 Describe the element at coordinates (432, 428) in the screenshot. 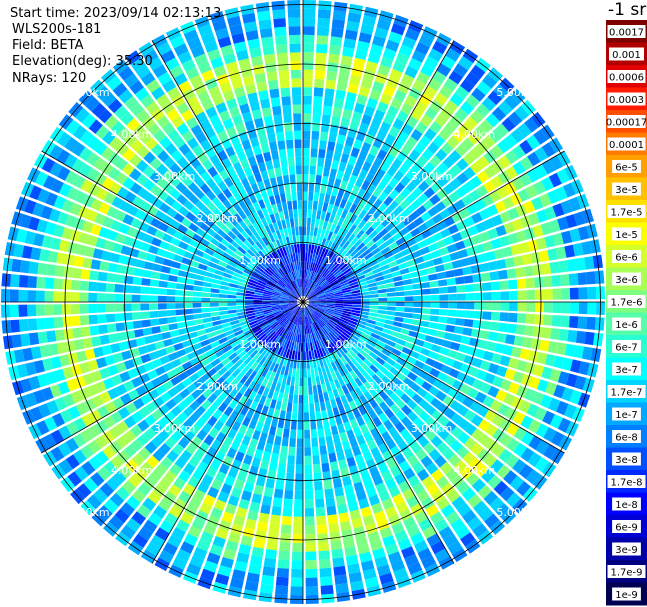

I see `range-label: 3.00km` at that location.